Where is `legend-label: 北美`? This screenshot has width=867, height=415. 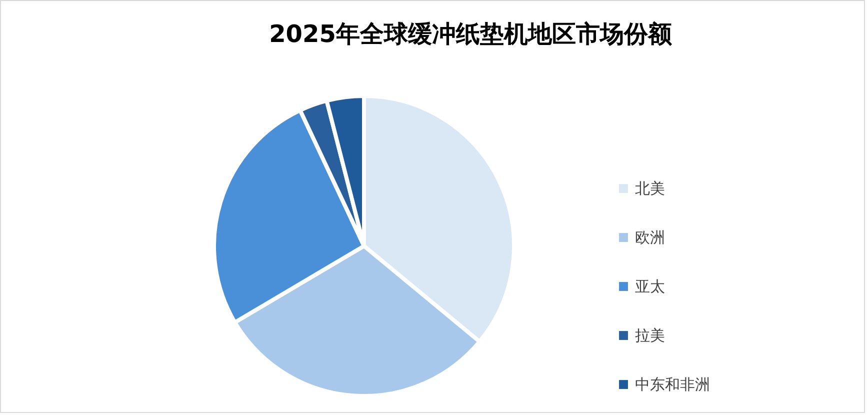 legend-label: 北美 is located at coordinates (650, 189).